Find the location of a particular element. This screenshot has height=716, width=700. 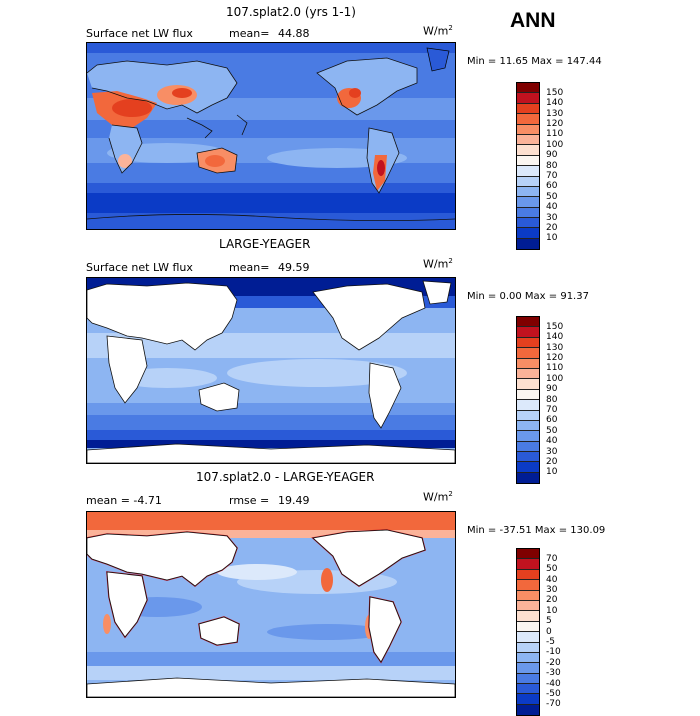

panel3-level-label: 5 is located at coordinates (549, 621).